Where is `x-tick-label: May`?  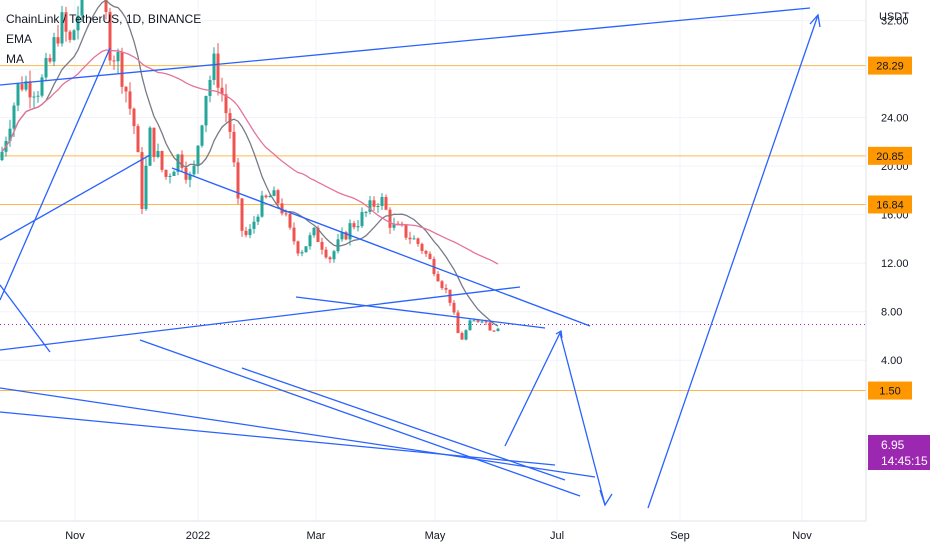 x-tick-label: May is located at coordinates (435, 536).